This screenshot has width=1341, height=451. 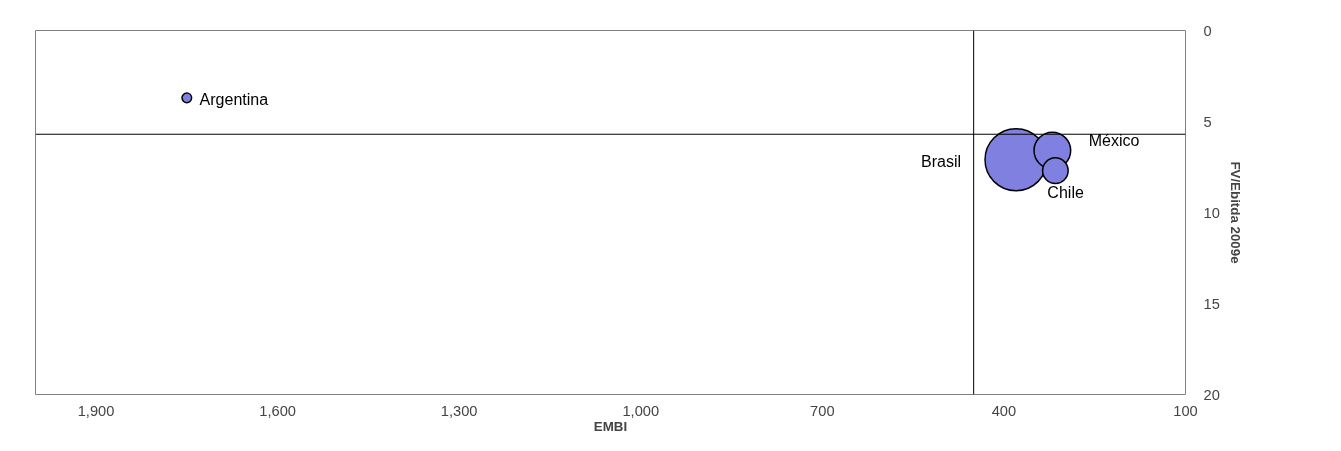 What do you see at coordinates (1004, 410) in the screenshot?
I see `x-tick-label: 400` at bounding box center [1004, 410].